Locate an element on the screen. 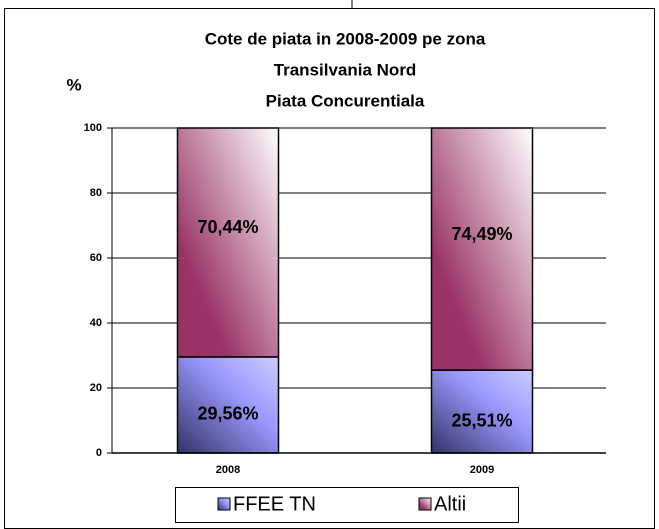 This screenshot has height=529, width=659. y-tick-label: 0 is located at coordinates (99, 453).